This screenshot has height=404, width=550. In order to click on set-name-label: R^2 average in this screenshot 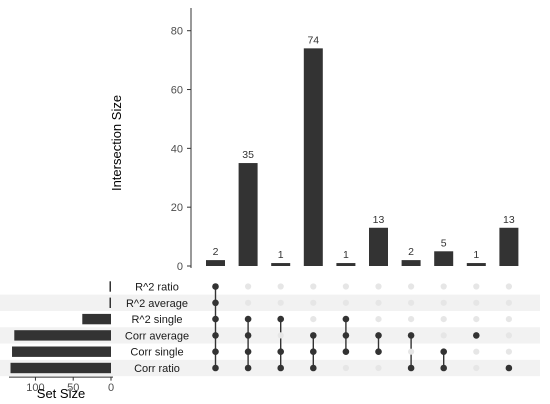, I will do `click(157, 304)`.